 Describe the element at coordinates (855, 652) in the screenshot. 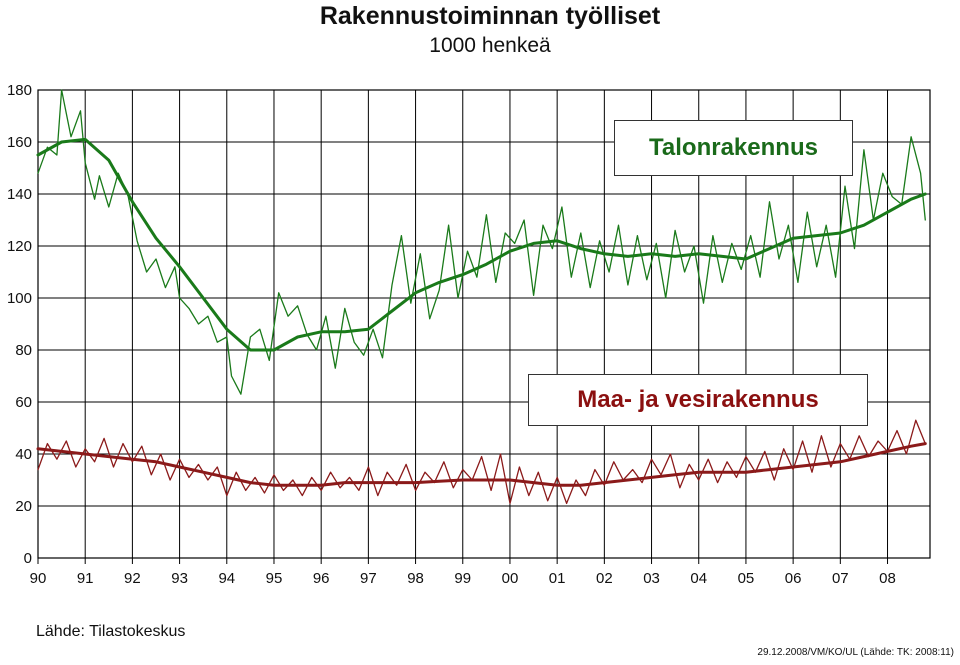

I see `credit-note: 29.12.2008/VM/KO/UL (Lähde: TK: 2008:11)` at that location.